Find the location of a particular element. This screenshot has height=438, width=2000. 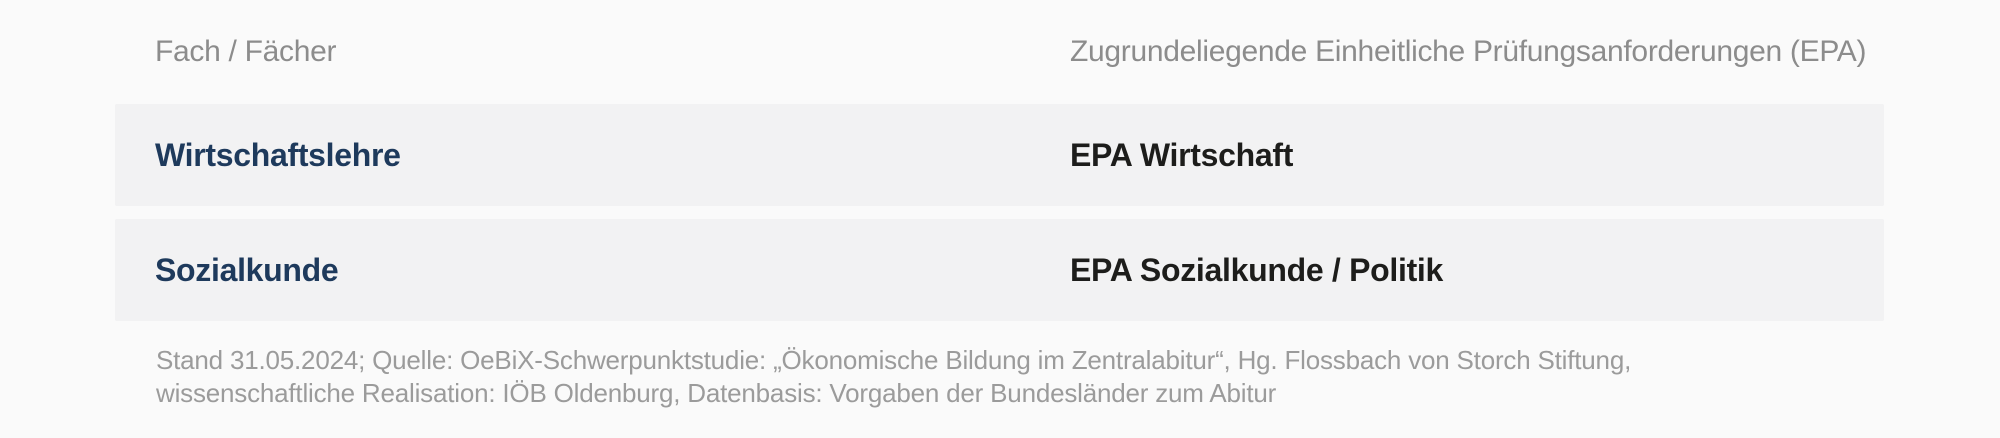

subject-cell: Wirtschaftslehre is located at coordinates (278, 154).